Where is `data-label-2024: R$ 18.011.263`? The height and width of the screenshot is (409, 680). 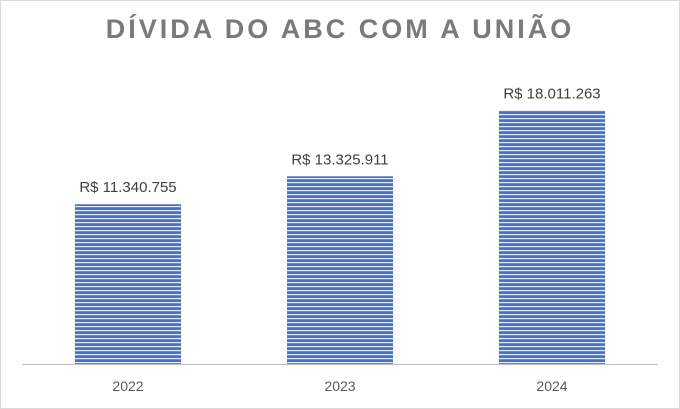
data-label-2024: R$ 18.011.263 is located at coordinates (551, 93).